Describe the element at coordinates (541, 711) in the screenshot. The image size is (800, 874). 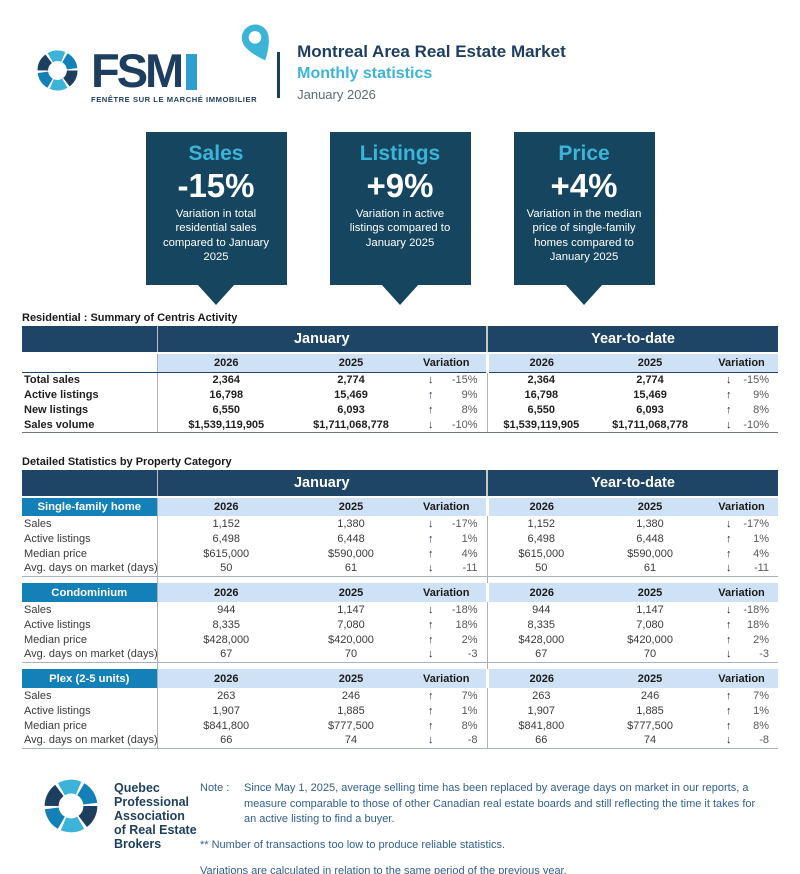
I see `value-cell: 1,907` at that location.